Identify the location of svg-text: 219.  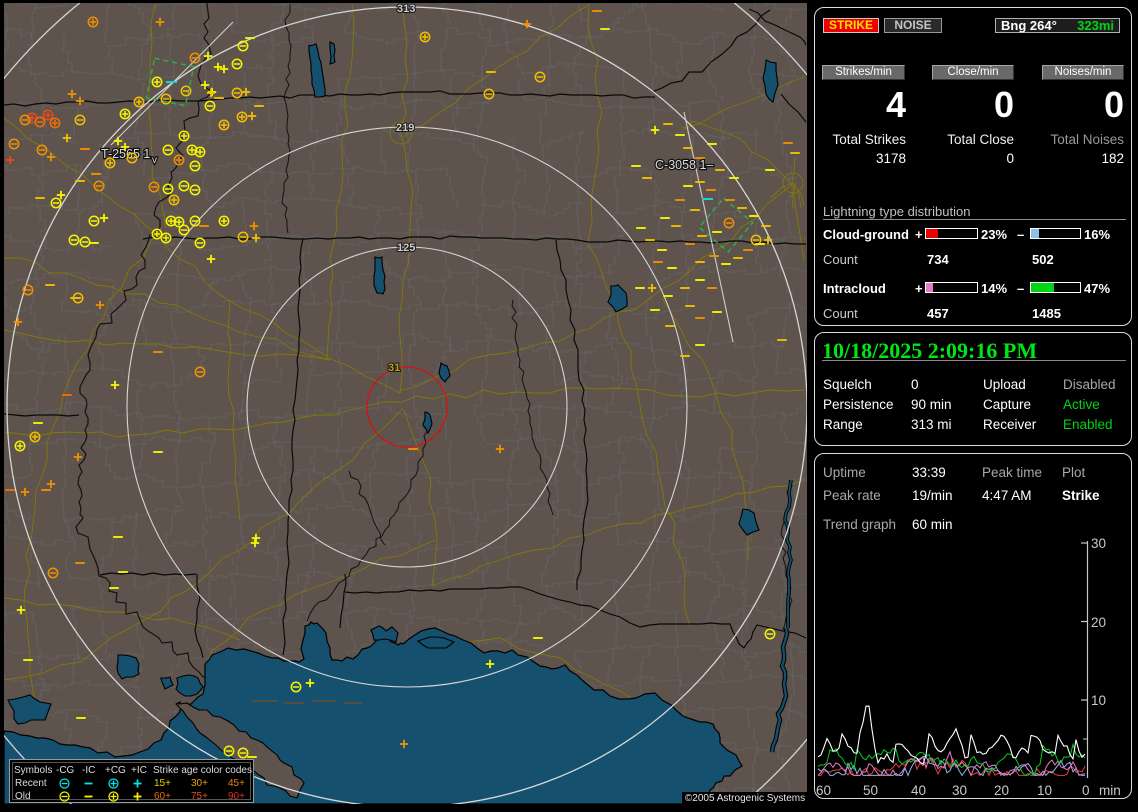
(405, 128).